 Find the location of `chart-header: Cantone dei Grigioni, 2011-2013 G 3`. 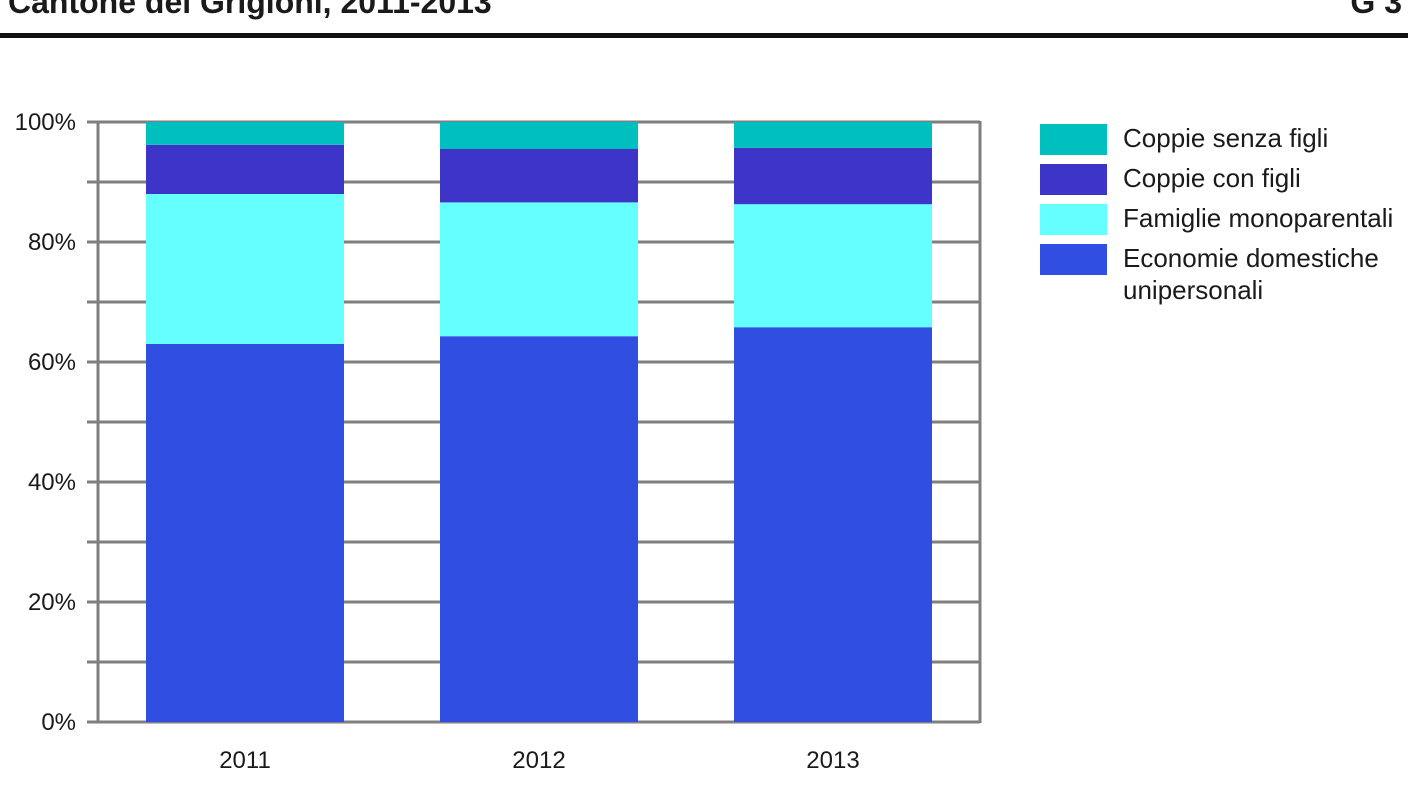

chart-header: Cantone dei Grigioni, 2011-2013 G 3 is located at coordinates (704, 19).